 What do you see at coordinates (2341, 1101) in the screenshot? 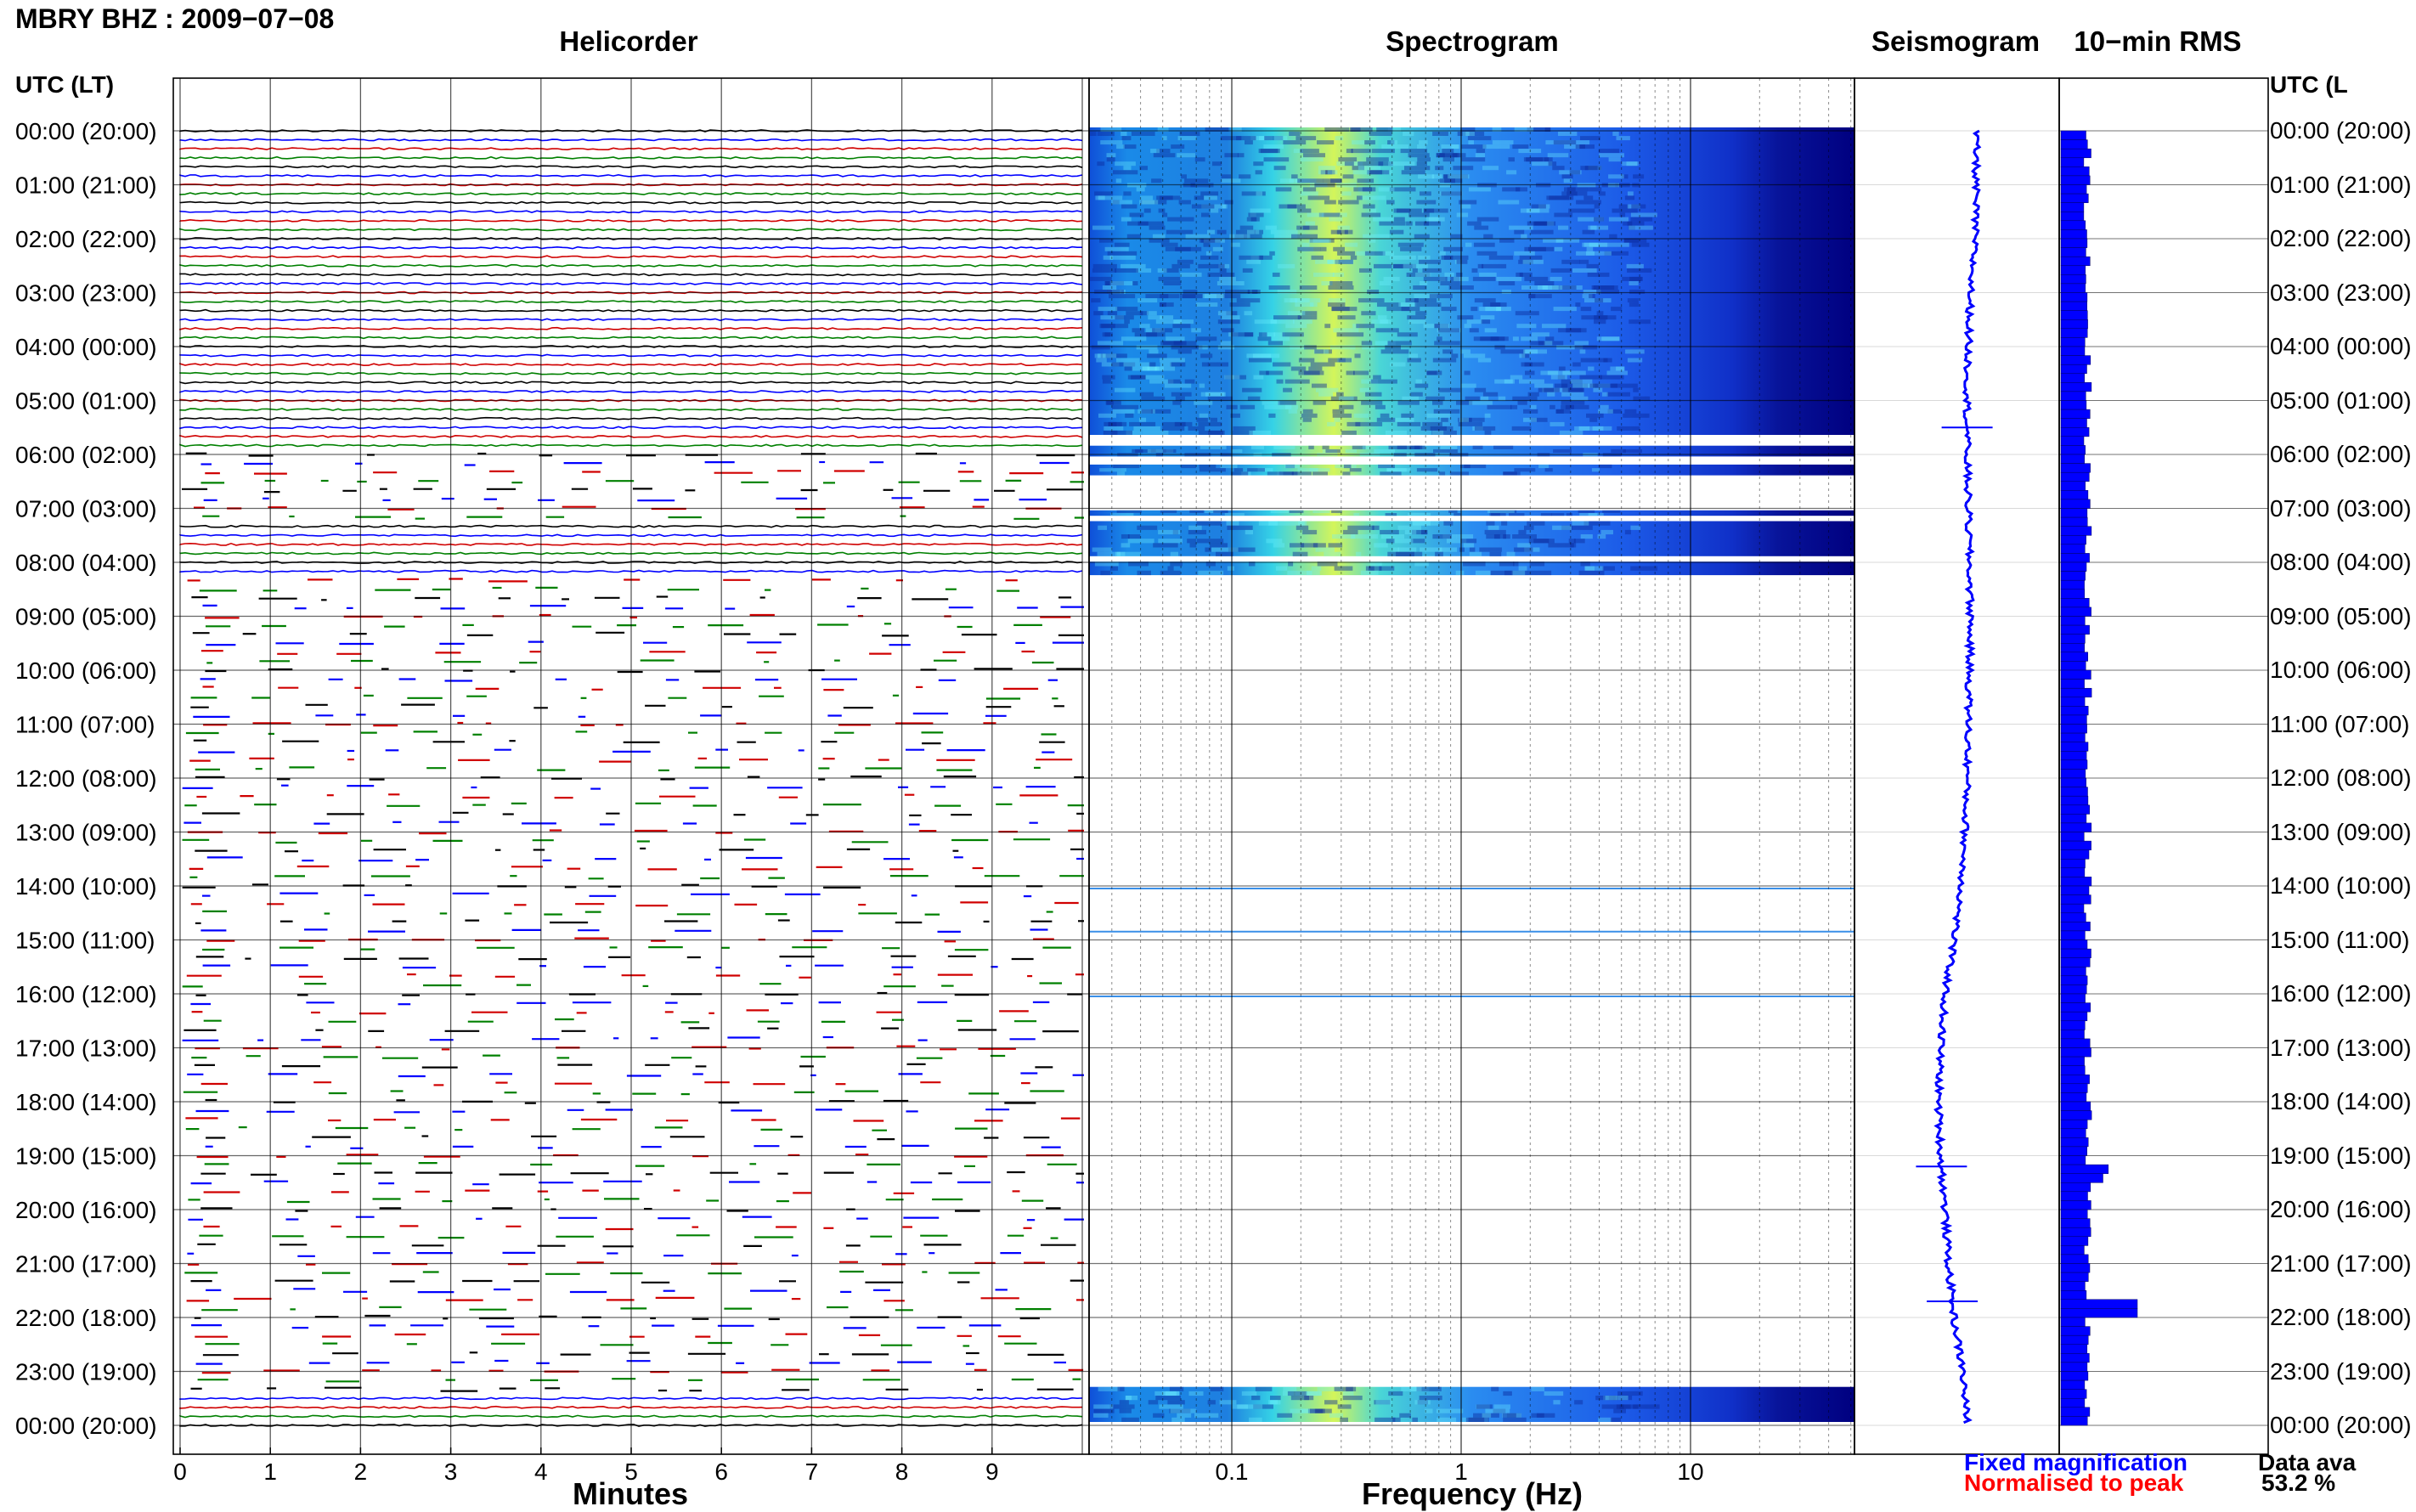
I see `utc-tick-label-right: 18:00 (14:00)` at bounding box center [2341, 1101].